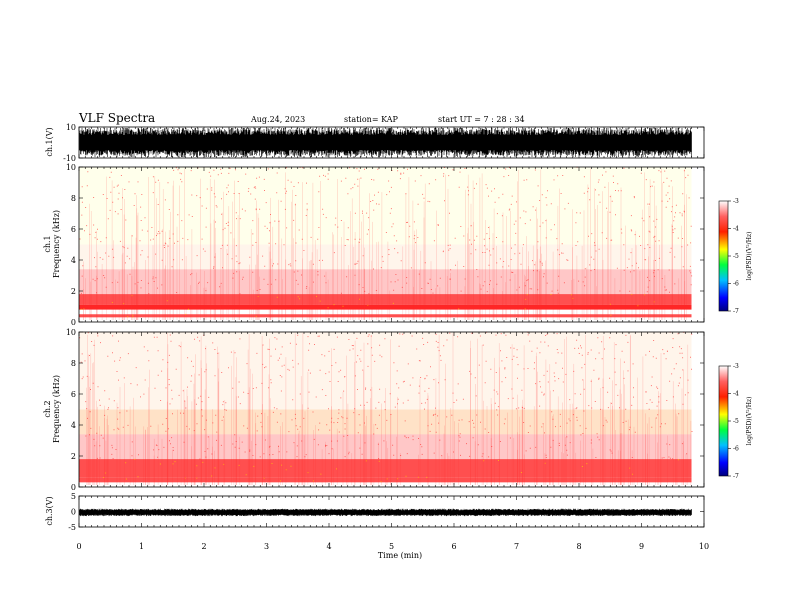 Image resolution: width=792 pixels, height=612 pixels. I want to click on figure-title: VLF Spectra, so click(116, 118).